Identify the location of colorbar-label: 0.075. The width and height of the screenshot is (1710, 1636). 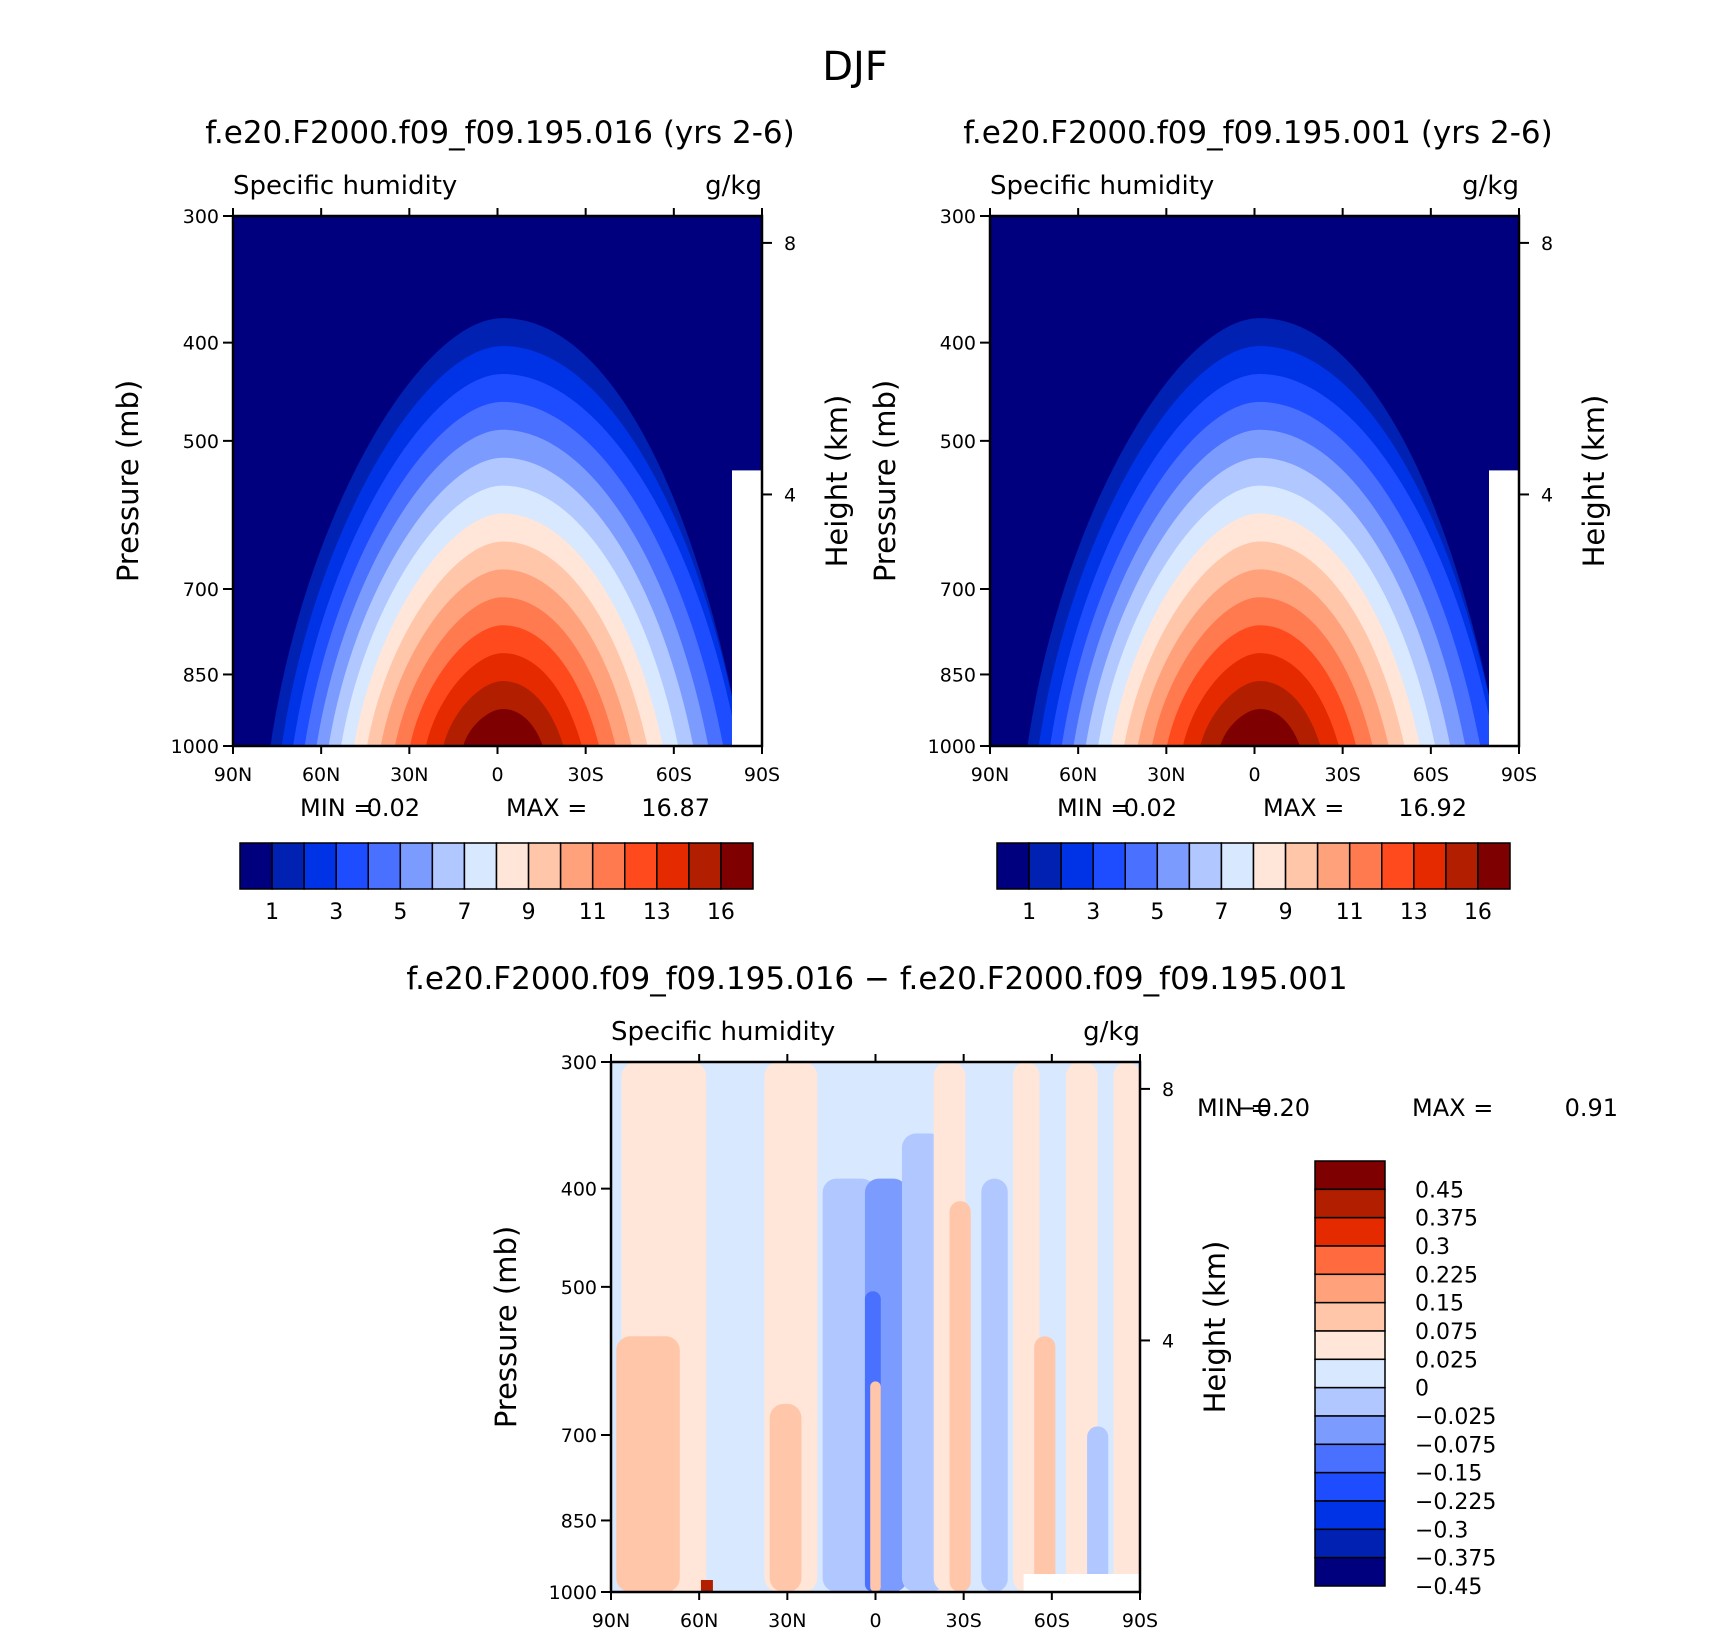
(1446, 1332).